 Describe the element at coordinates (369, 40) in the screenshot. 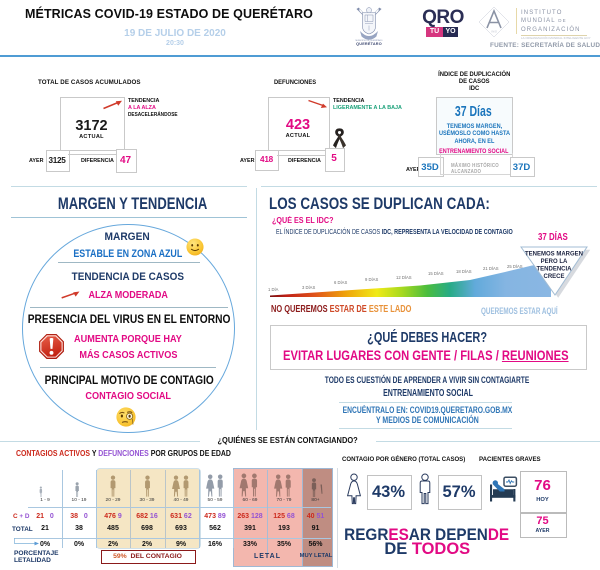

I see `svg-text: MUNICIPIO DE QUERÉTARO` at that location.